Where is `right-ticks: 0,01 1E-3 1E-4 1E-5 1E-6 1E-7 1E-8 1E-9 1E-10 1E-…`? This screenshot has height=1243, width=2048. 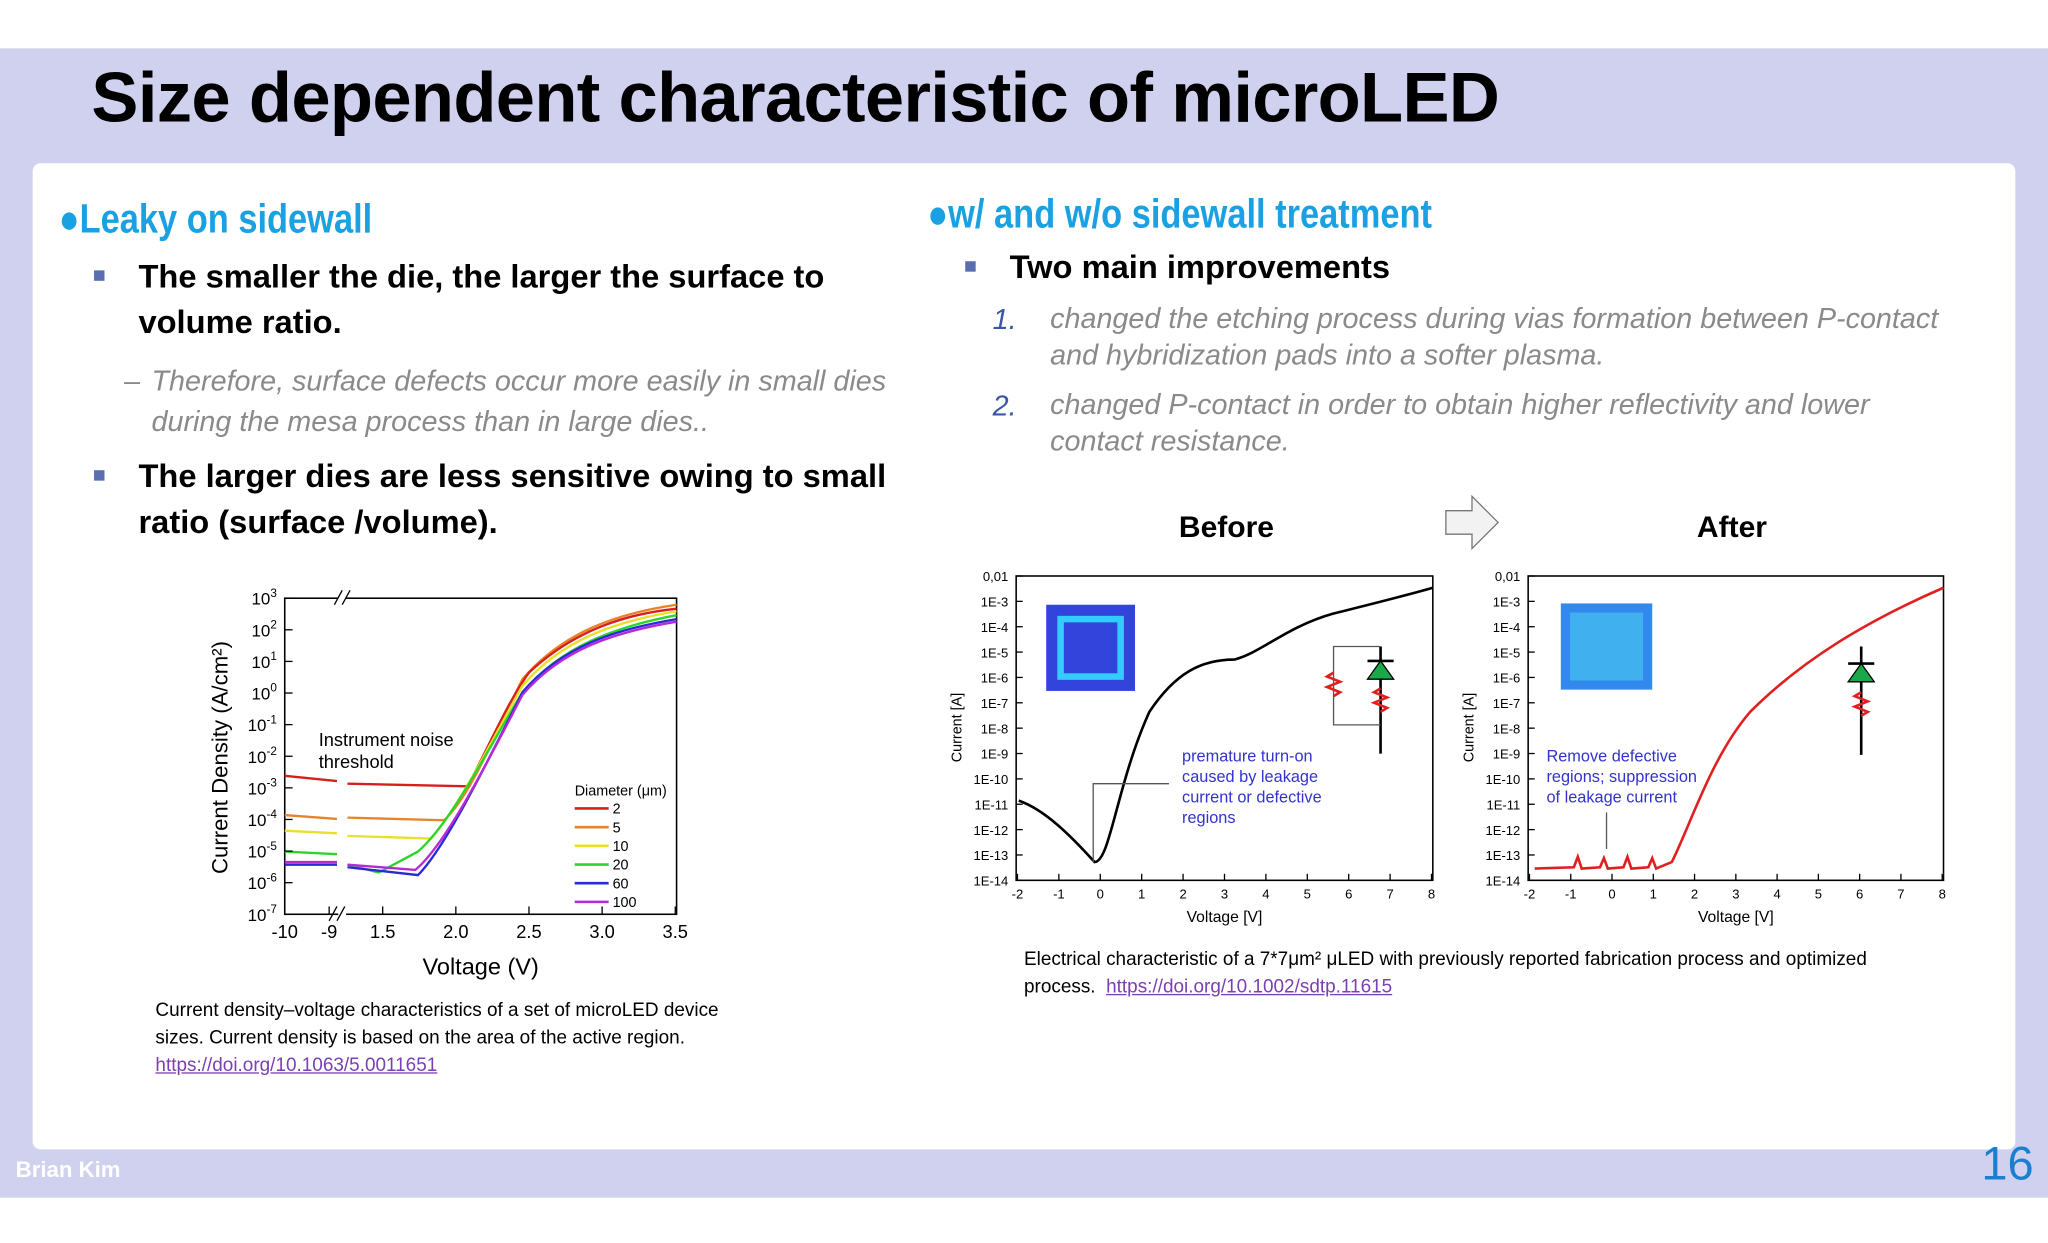
right-ticks: 0,01 1E-3 1E-4 1E-5 1E-6 1E-7 1E-8 1E-9 1E-10 1E-… is located at coordinates (1447, 747).